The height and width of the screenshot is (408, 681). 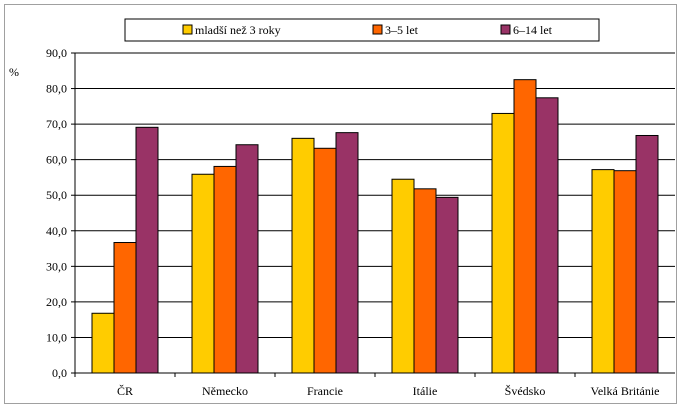 What do you see at coordinates (425, 391) in the screenshot?
I see `x-category-label: Itálie` at bounding box center [425, 391].